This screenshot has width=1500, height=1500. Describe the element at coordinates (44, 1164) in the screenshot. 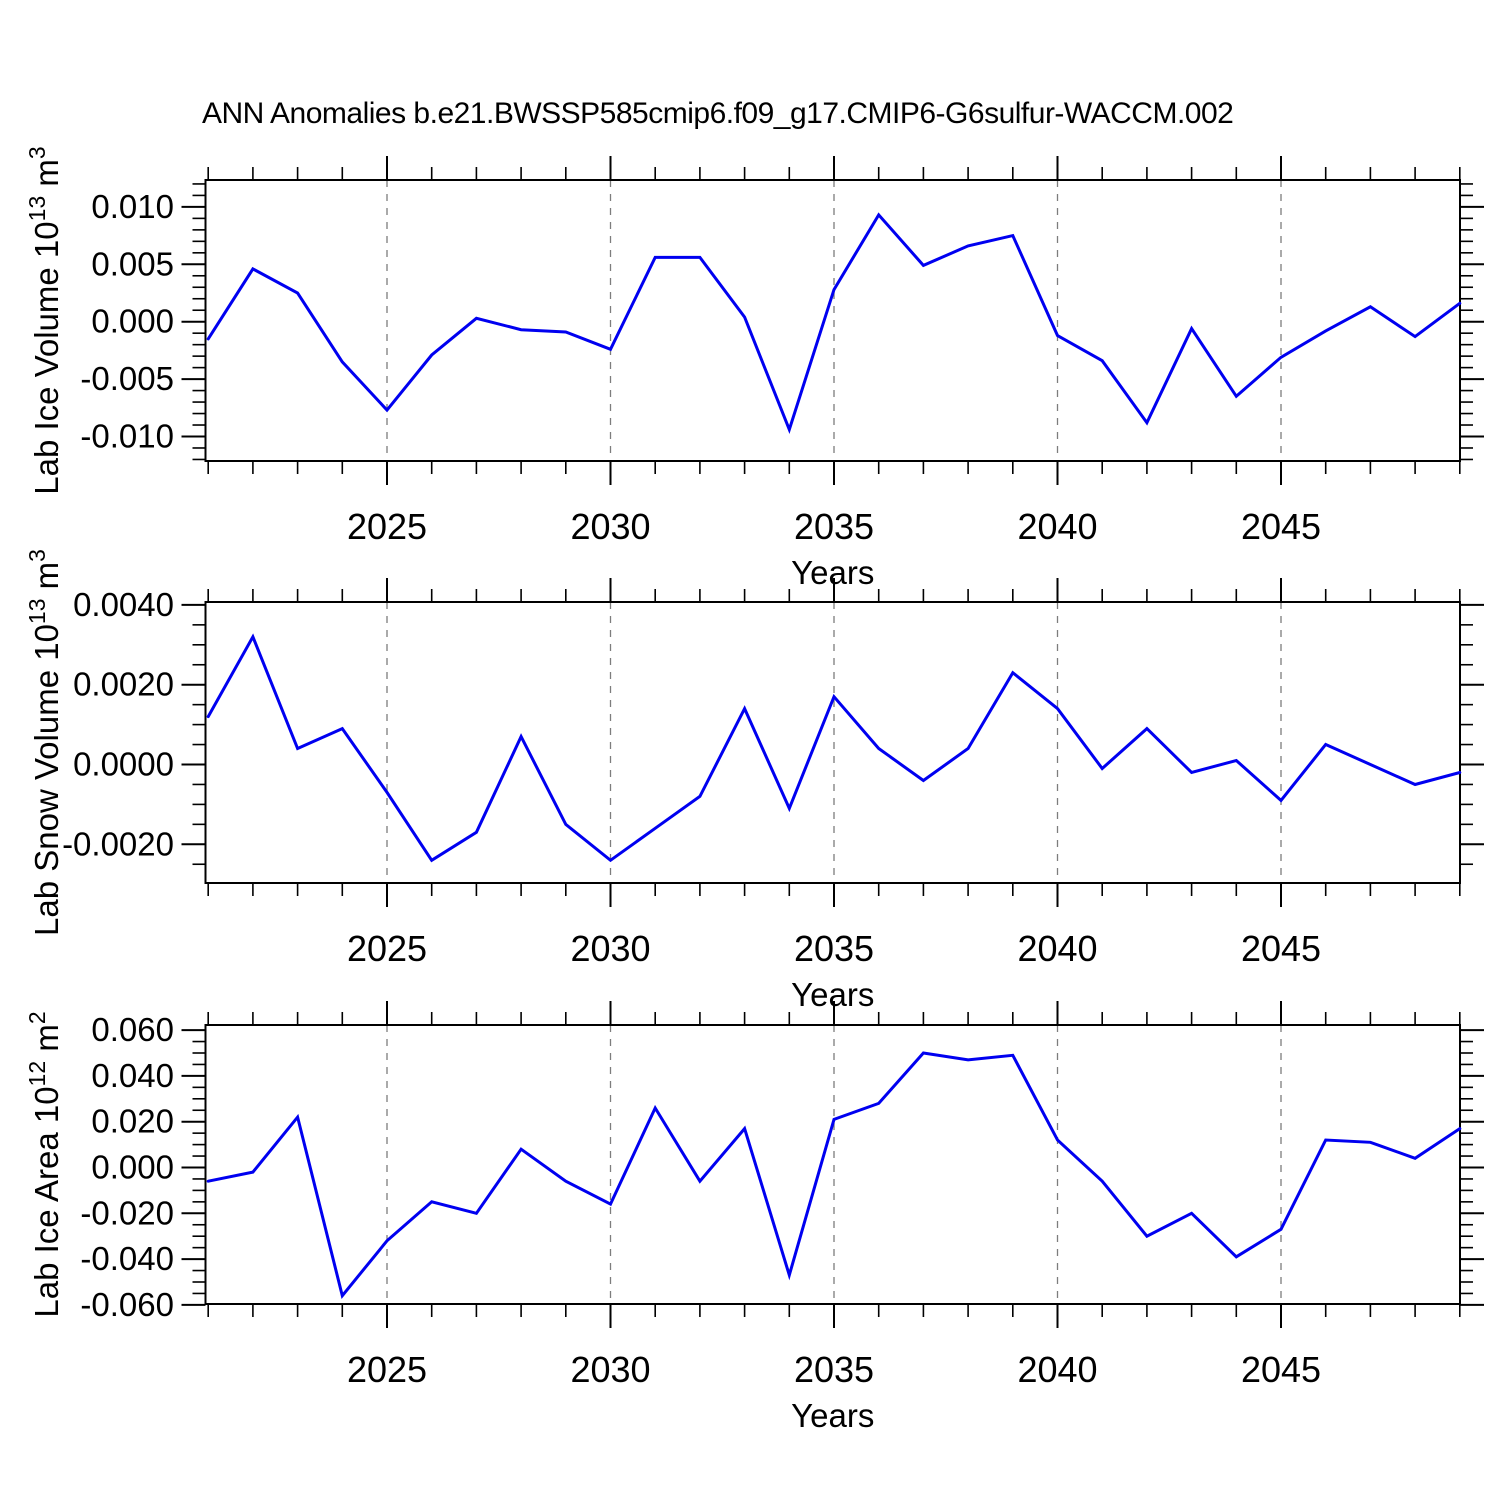

I see `y-axis-title: Lab Ice Area 1012 m2` at that location.